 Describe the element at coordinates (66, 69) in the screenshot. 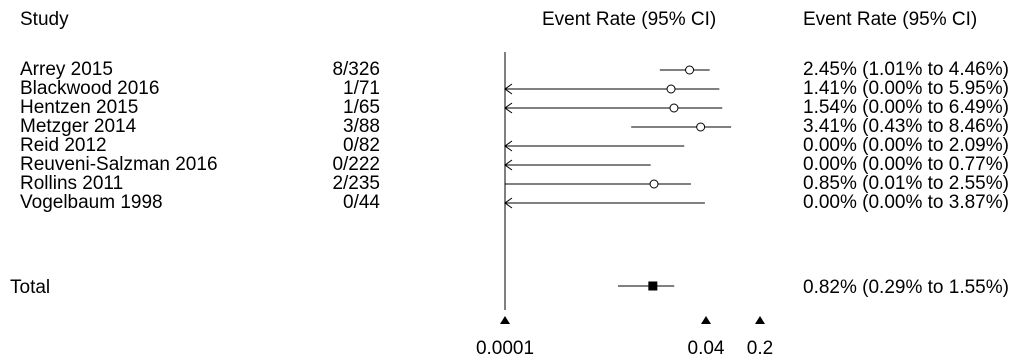

I see `study-name: Arrey 2015` at that location.